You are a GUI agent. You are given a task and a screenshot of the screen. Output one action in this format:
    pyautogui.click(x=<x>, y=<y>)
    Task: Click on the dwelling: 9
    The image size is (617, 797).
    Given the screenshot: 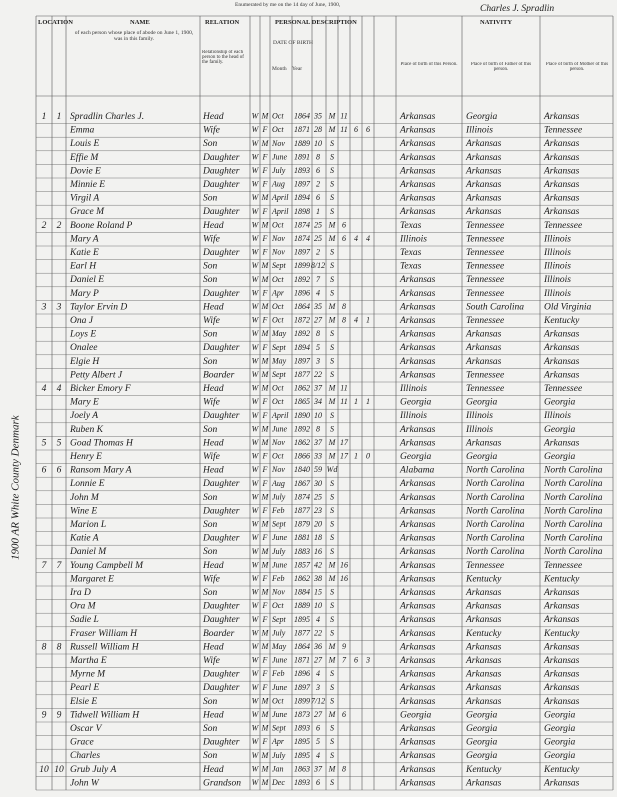 What is the action you would take?
    pyautogui.click(x=44, y=715)
    